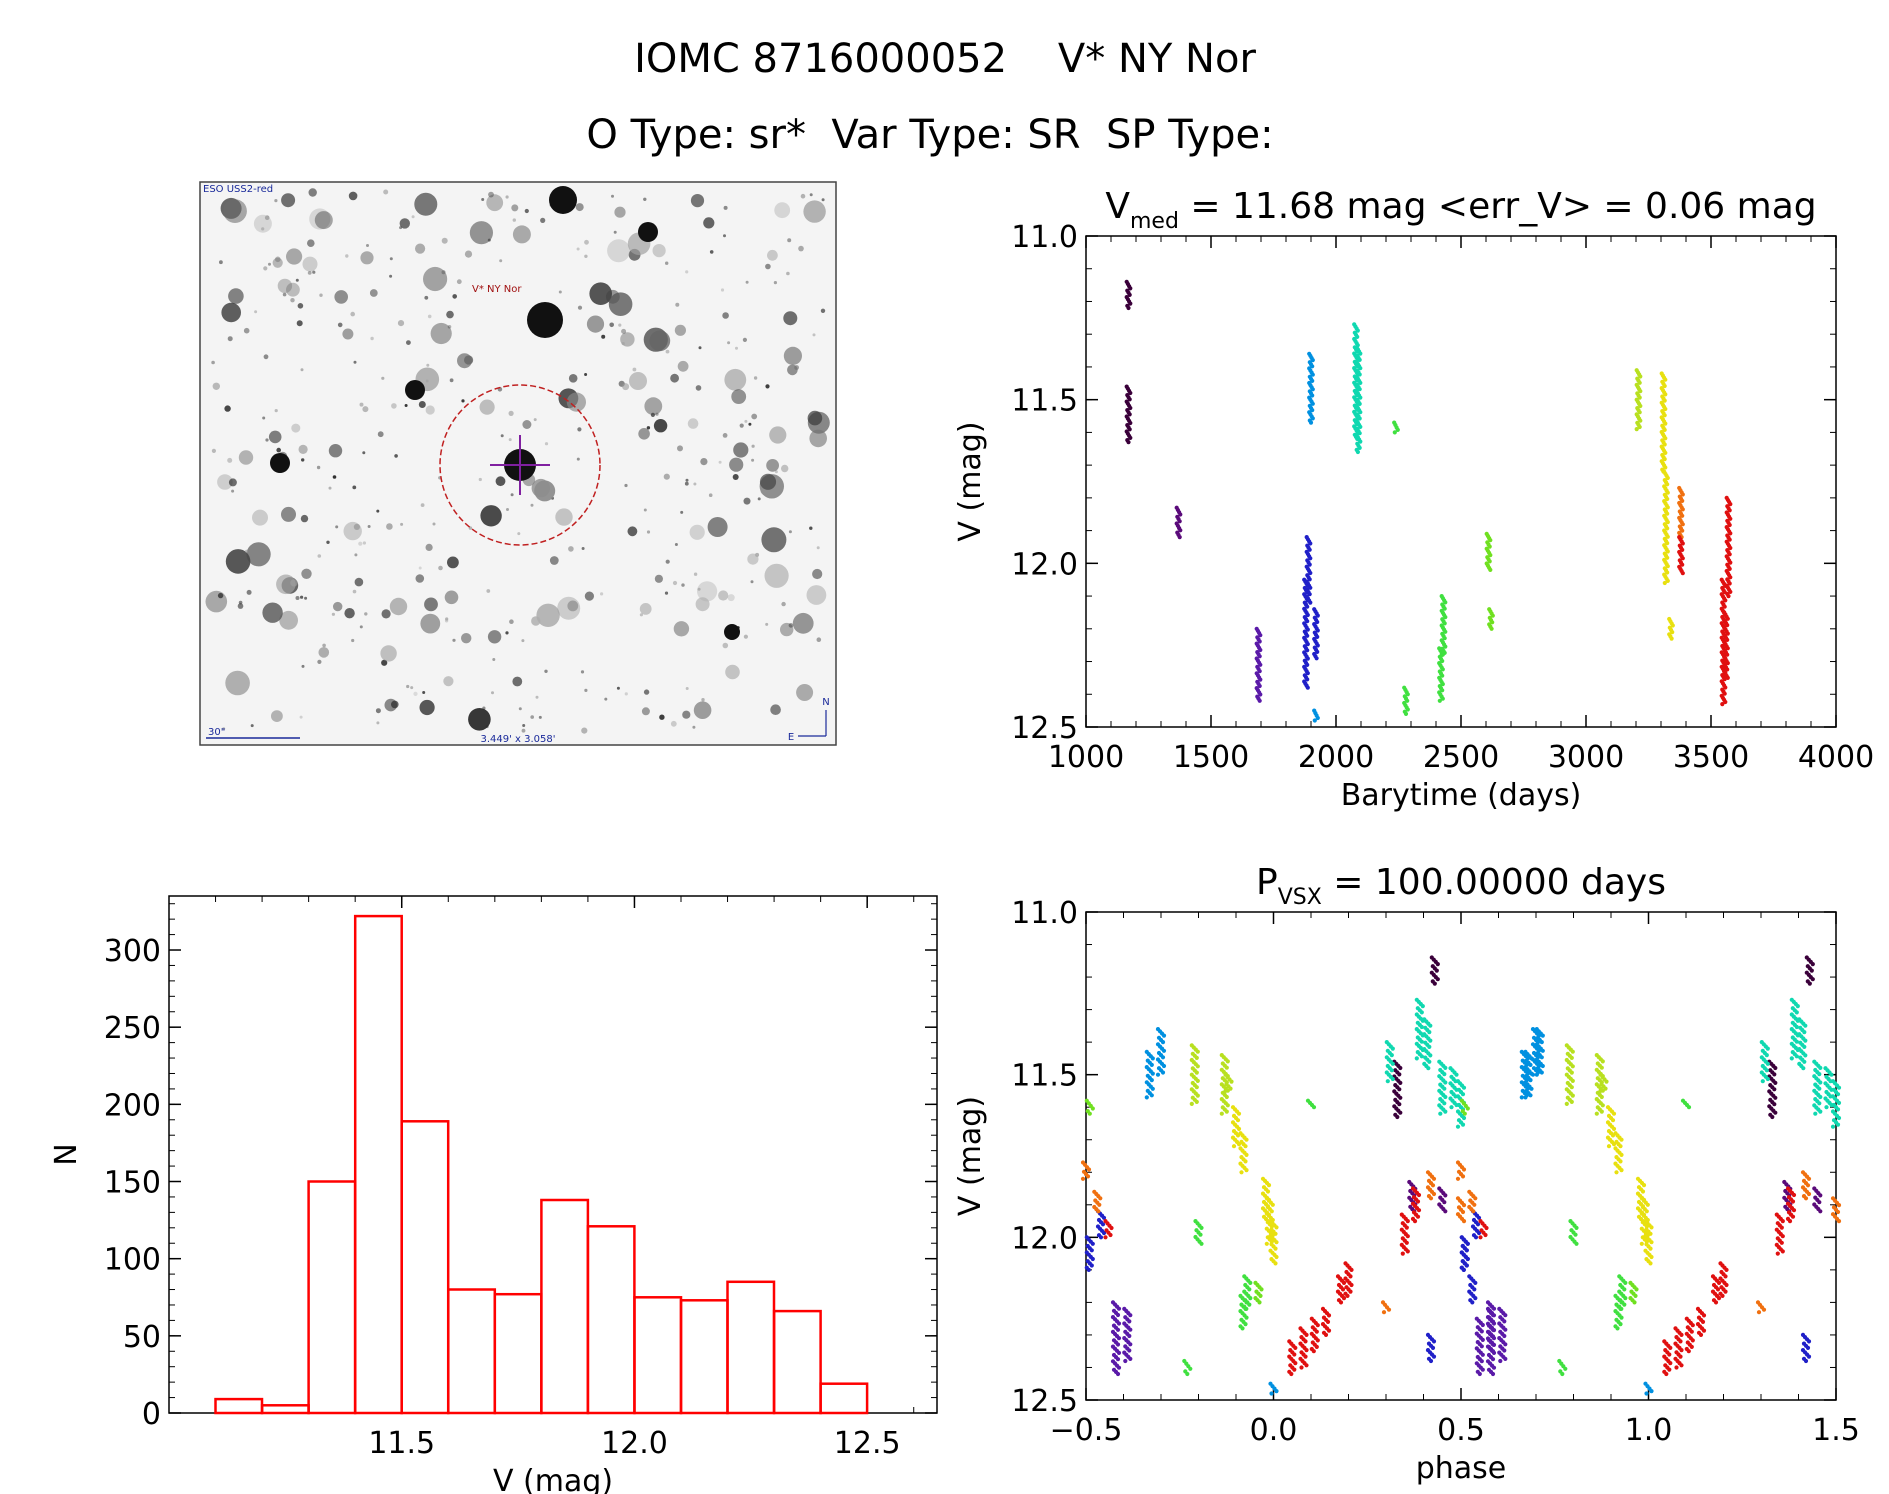  What do you see at coordinates (285, 1409) in the screenshot?
I see `histogram-bar` at bounding box center [285, 1409].